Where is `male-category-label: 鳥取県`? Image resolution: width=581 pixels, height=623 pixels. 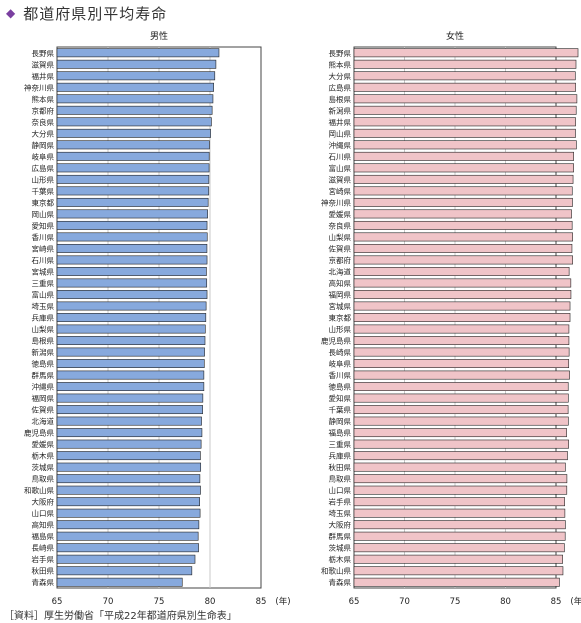
male-category-label: 鳥取県 is located at coordinates (43, 479).